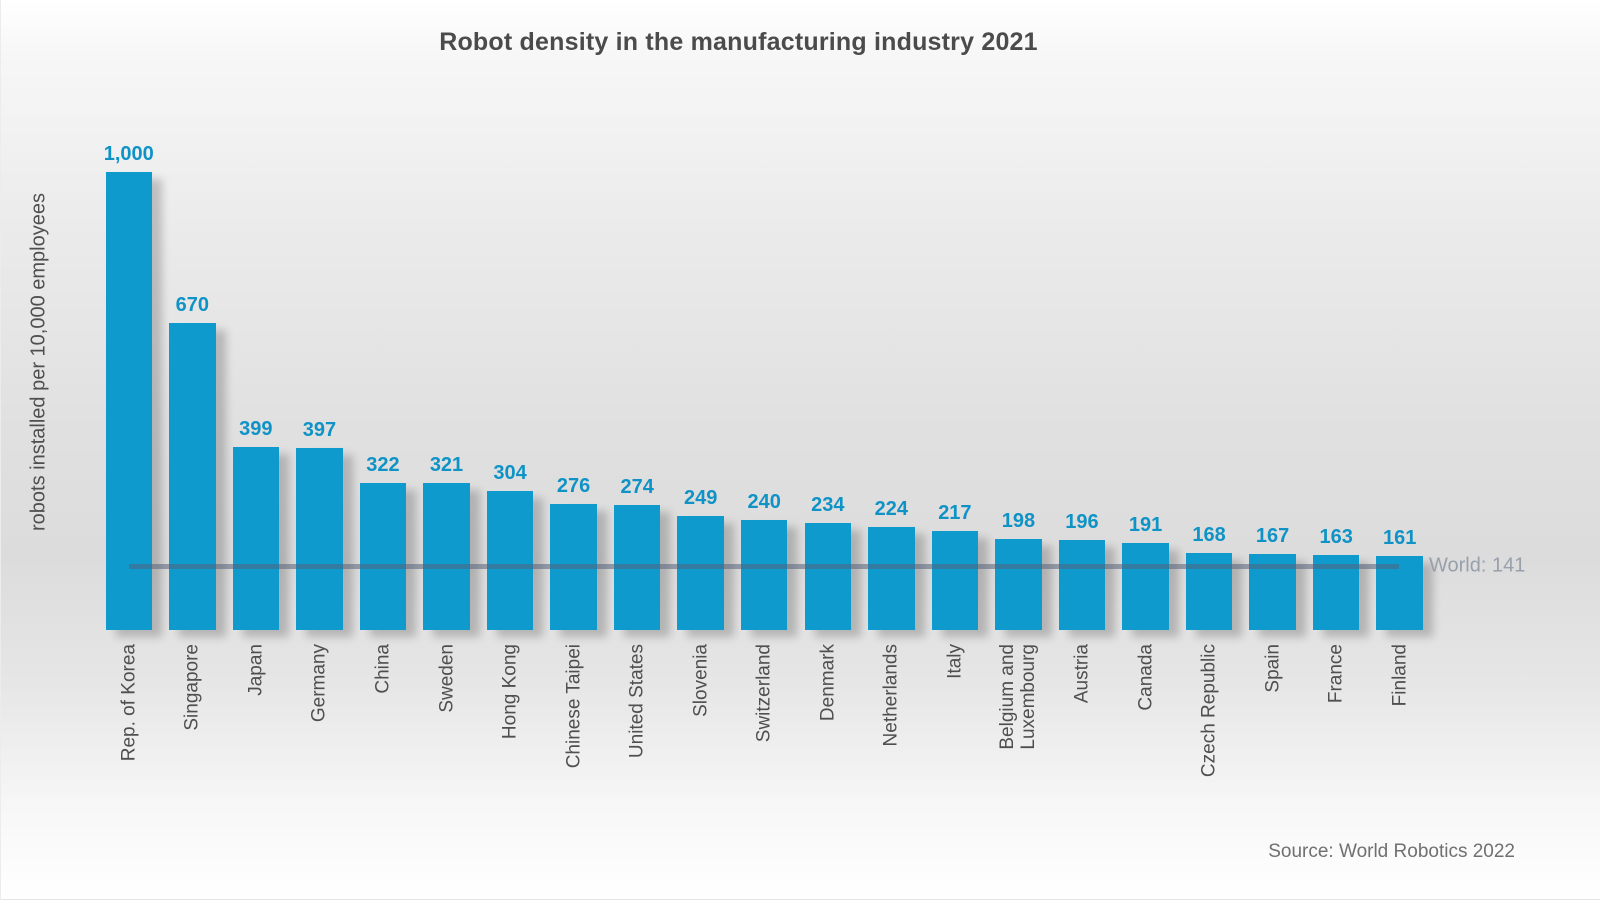 This screenshot has height=900, width=1600. What do you see at coordinates (1273, 668) in the screenshot?
I see `category-label: Spain` at bounding box center [1273, 668].